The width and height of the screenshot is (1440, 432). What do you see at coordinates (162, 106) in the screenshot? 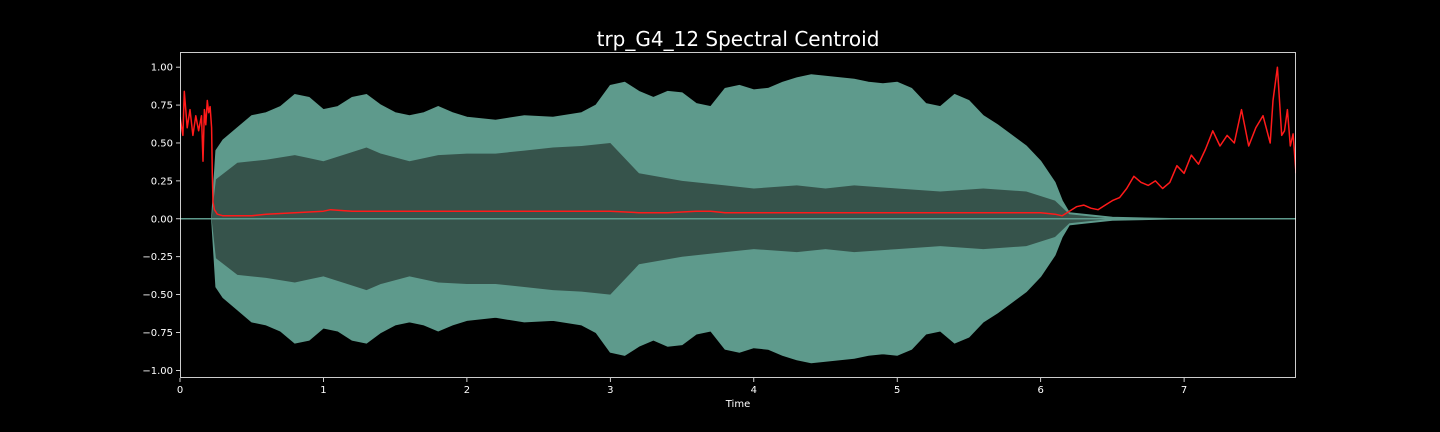
I see `y-tick-label: 0.75` at bounding box center [162, 106].